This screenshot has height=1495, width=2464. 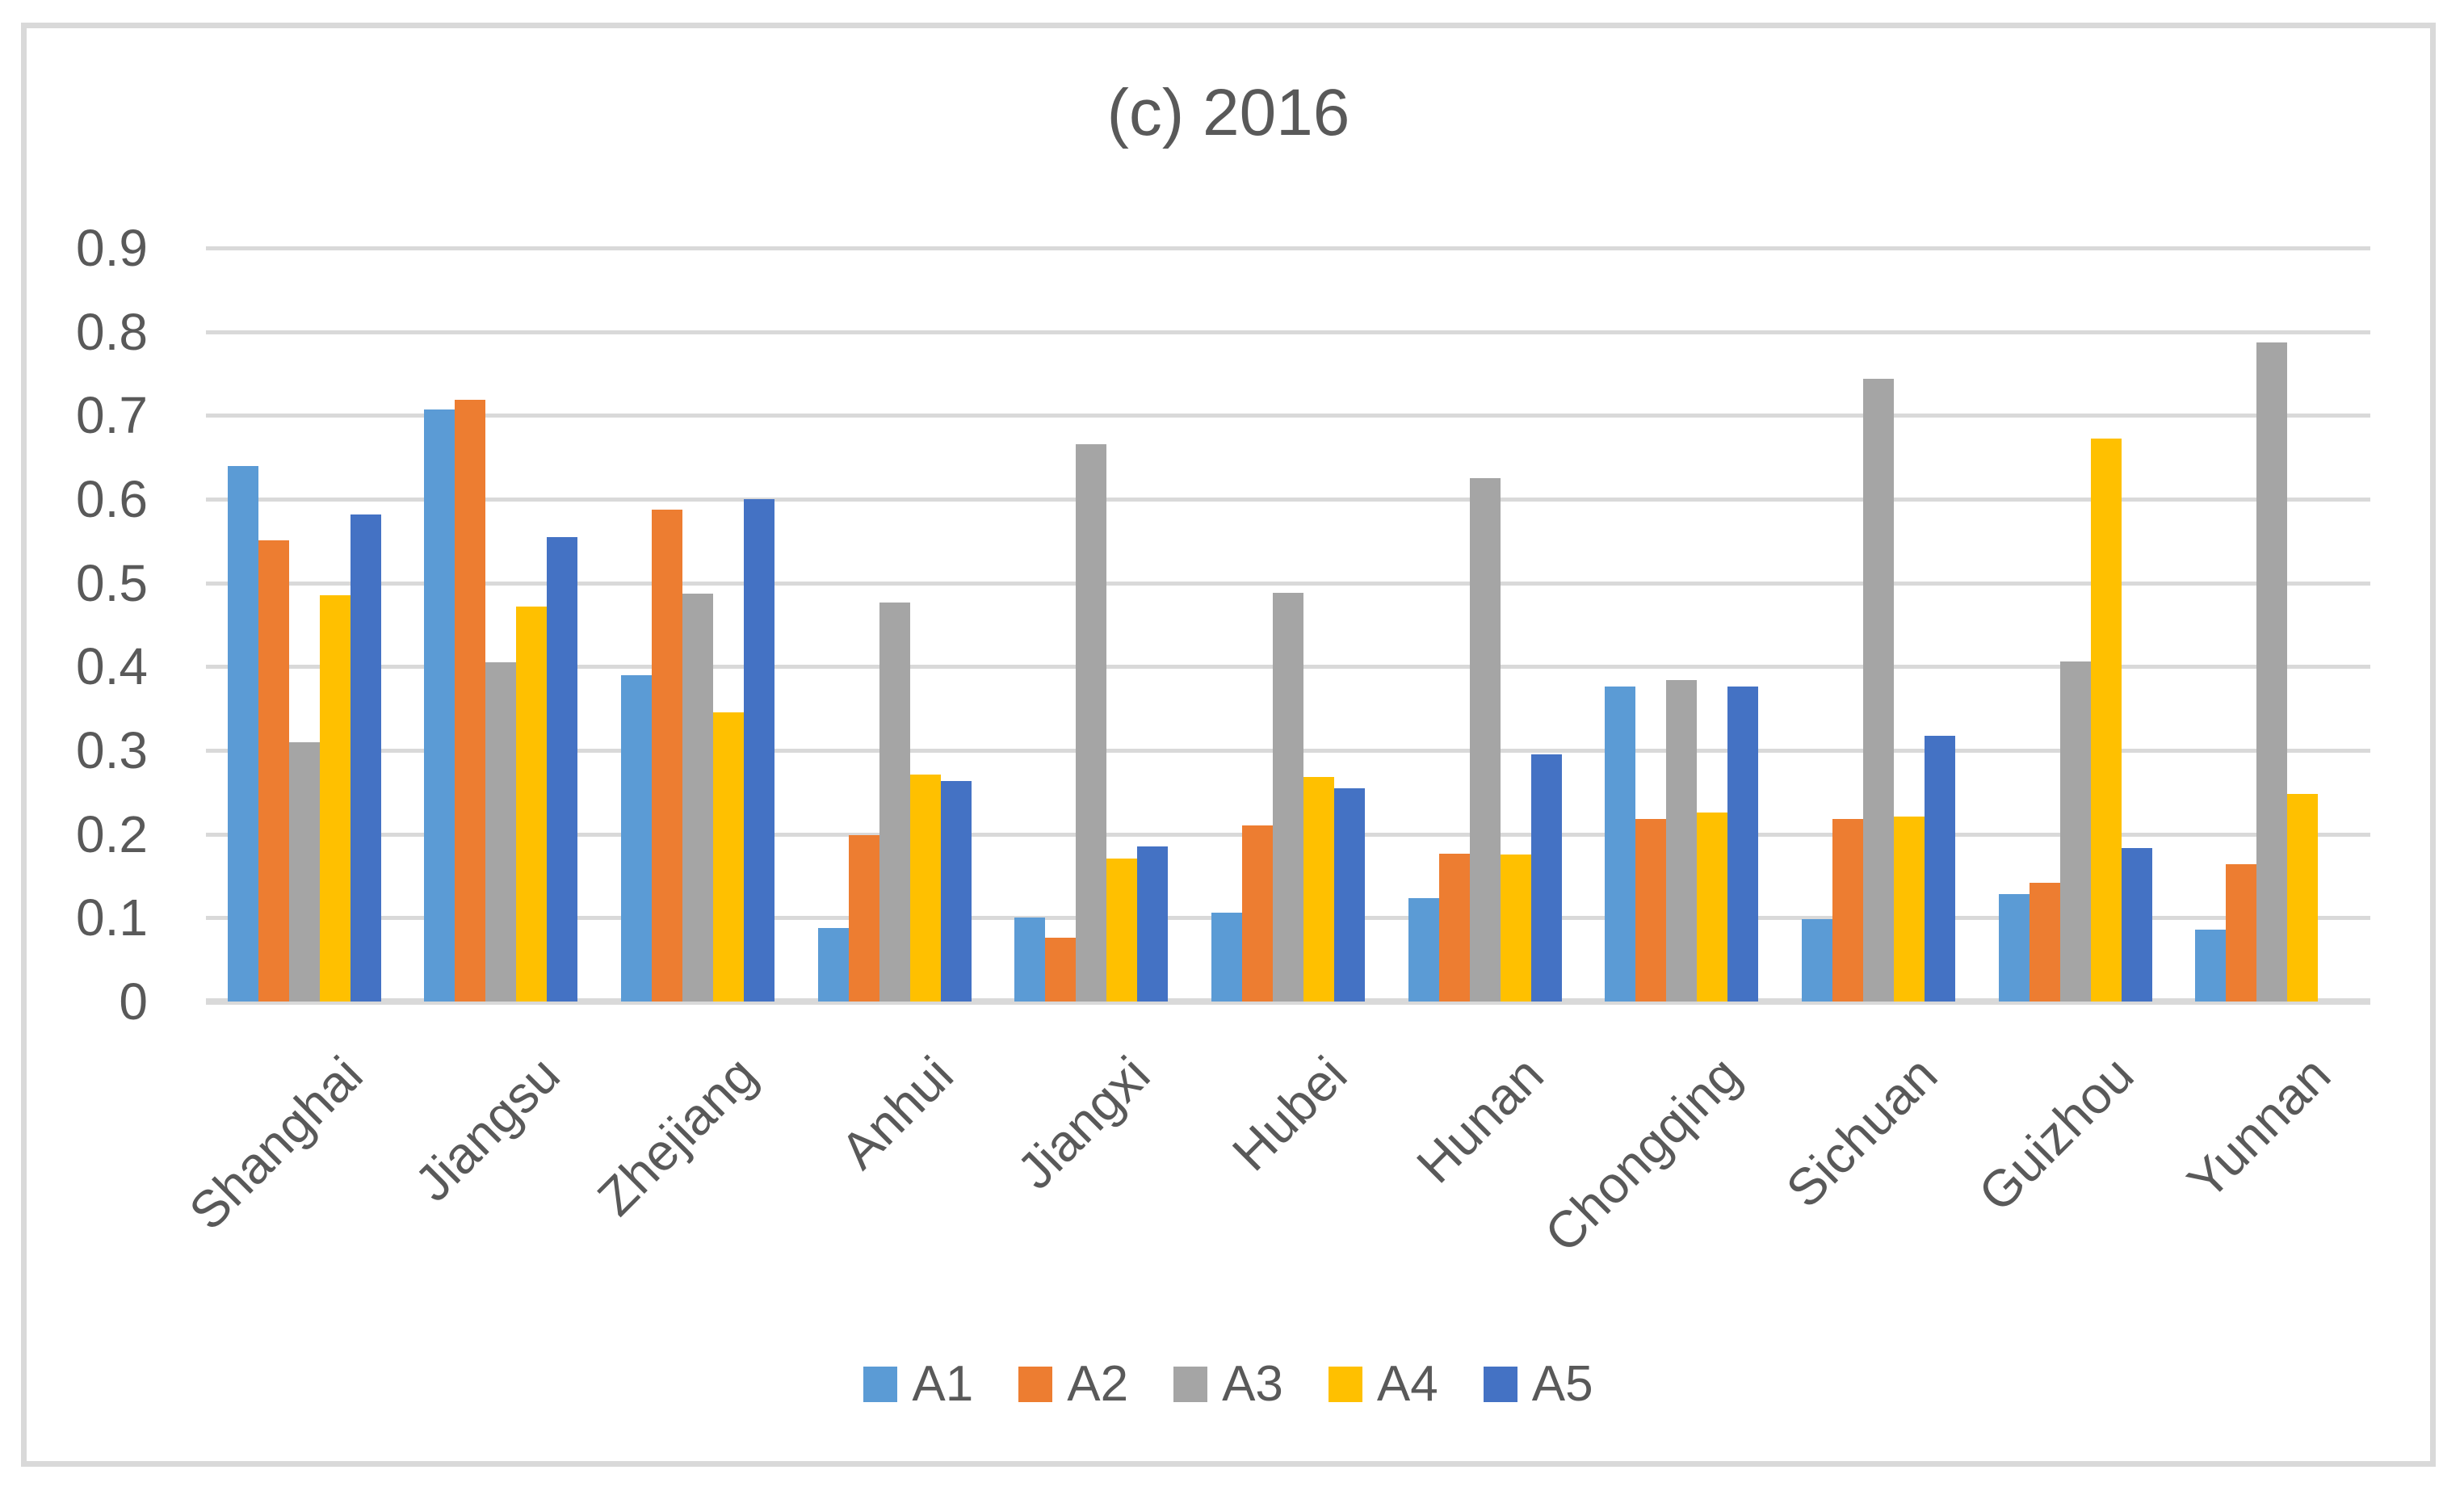 I want to click on bar-A1-Hunan, so click(x=1423, y=950).